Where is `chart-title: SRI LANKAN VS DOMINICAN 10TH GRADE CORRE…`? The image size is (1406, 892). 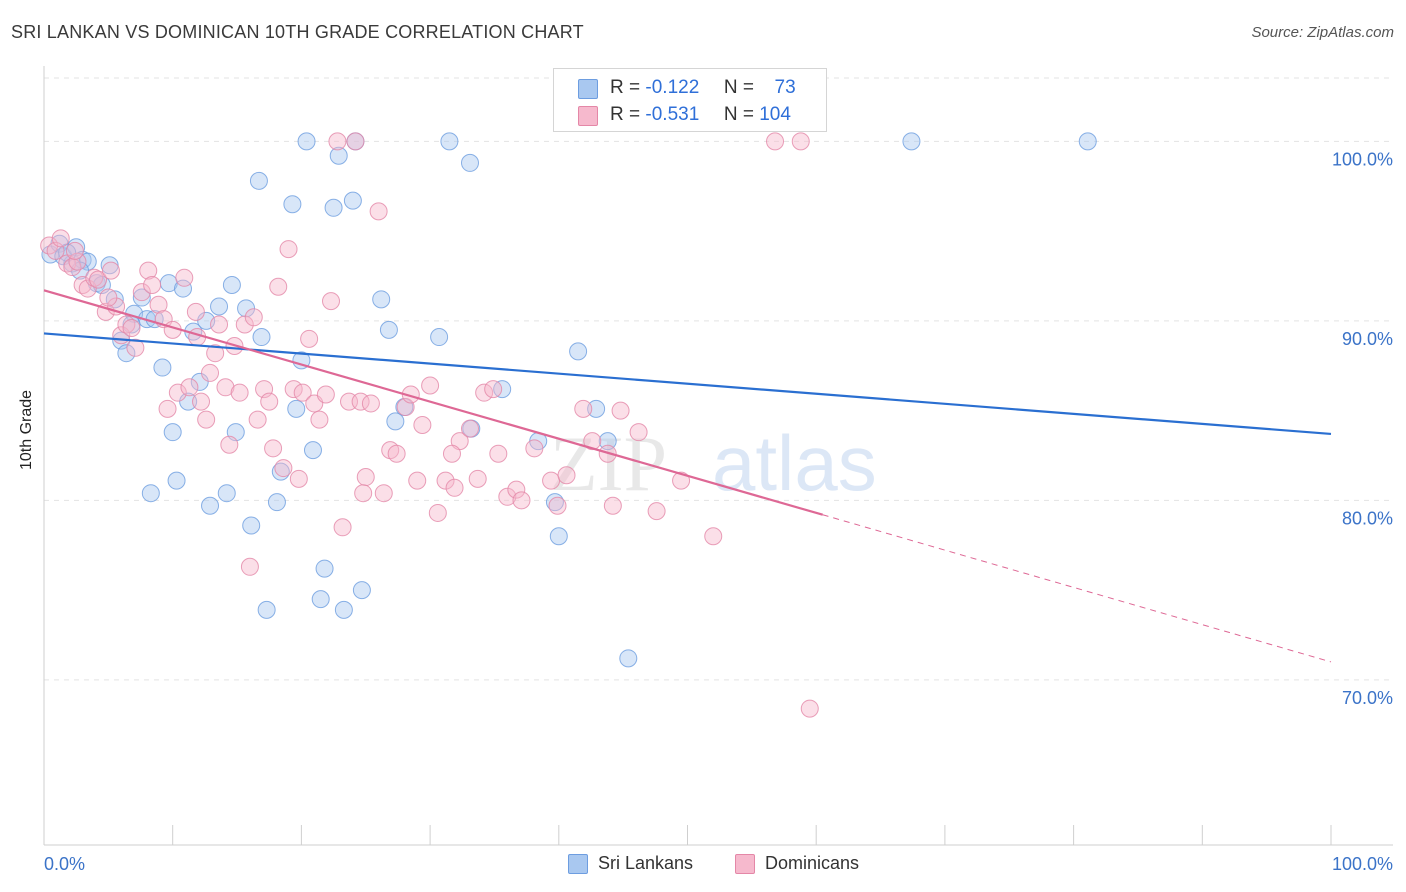 chart-title: SRI LANKAN VS DOMINICAN 10TH GRADE CORRE… is located at coordinates (297, 32).